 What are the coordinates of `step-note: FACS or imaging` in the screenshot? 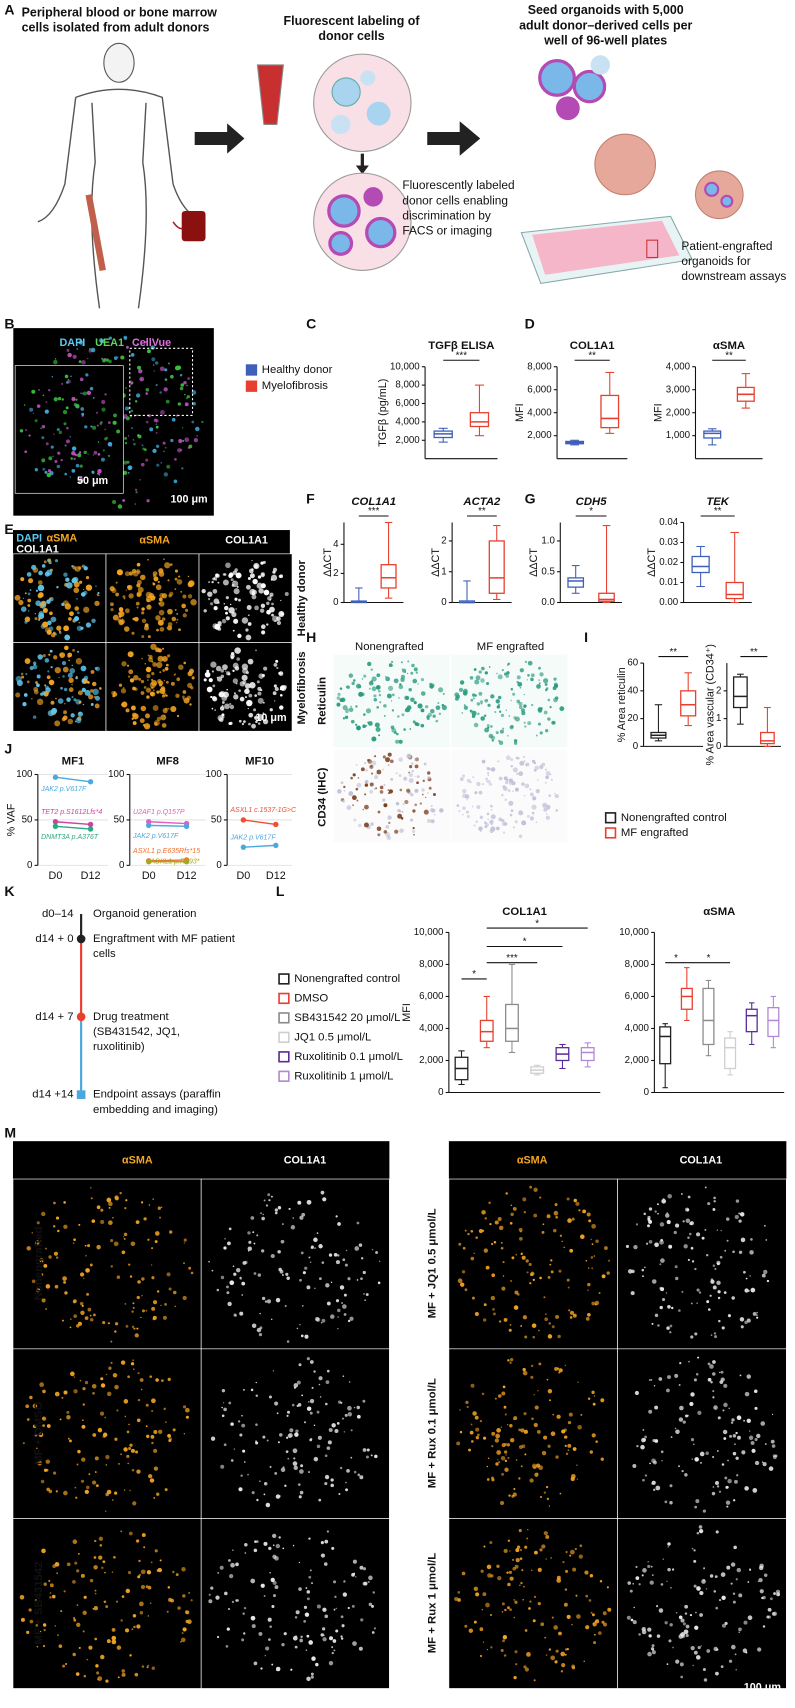 It's located at (447, 231).